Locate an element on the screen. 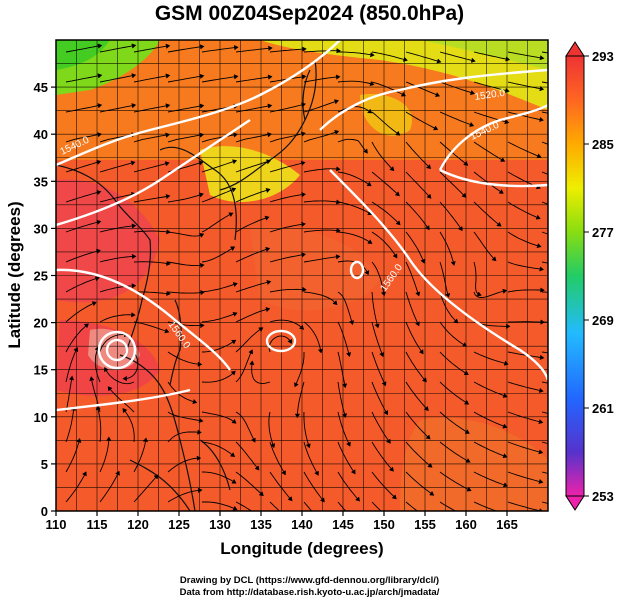 Image resolution: width=619 pixels, height=605 pixels. x-tick-label: 125 is located at coordinates (179, 524).